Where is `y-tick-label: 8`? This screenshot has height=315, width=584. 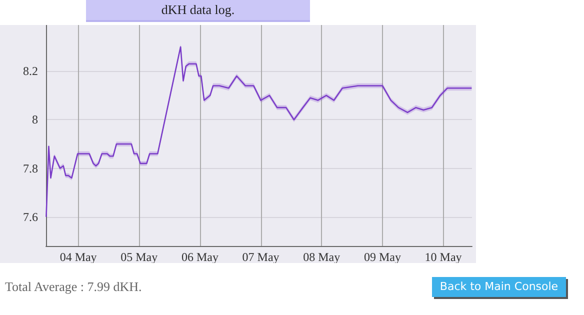 y-tick-label: 8 is located at coordinates (35, 119).